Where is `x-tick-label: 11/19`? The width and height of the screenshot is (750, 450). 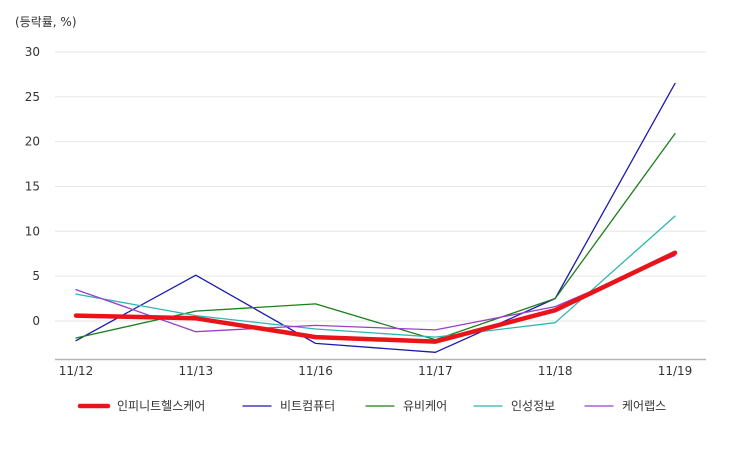 x-tick-label: 11/19 is located at coordinates (675, 371).